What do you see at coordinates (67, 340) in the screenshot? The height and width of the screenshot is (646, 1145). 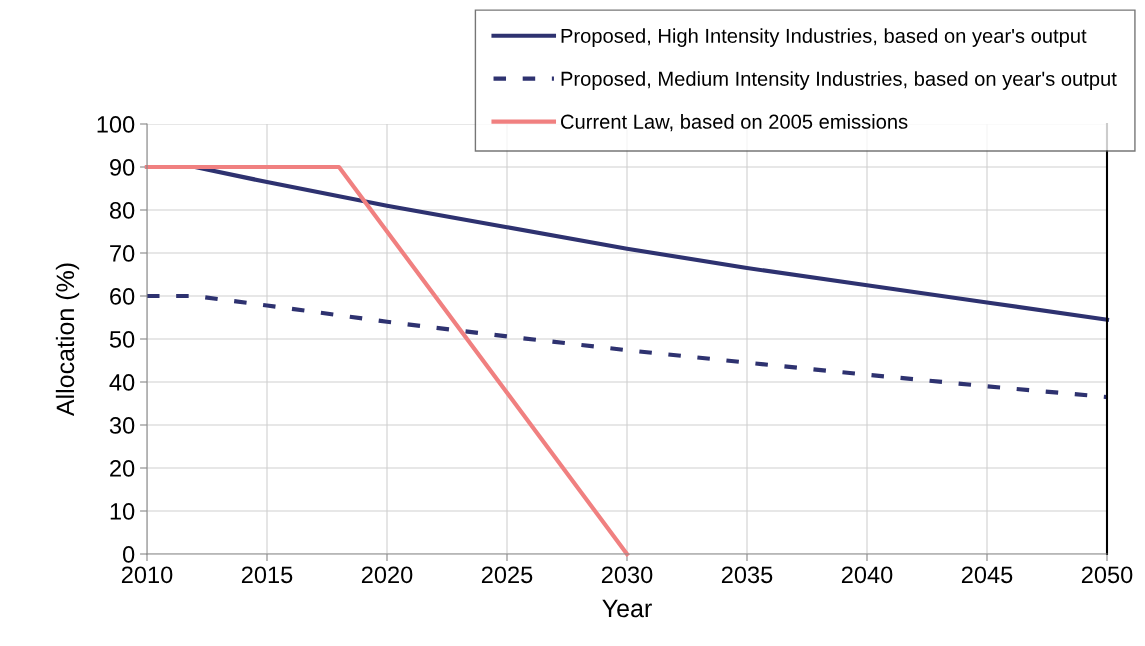 I see `y-axis-title: Allocation (%)` at bounding box center [67, 340].